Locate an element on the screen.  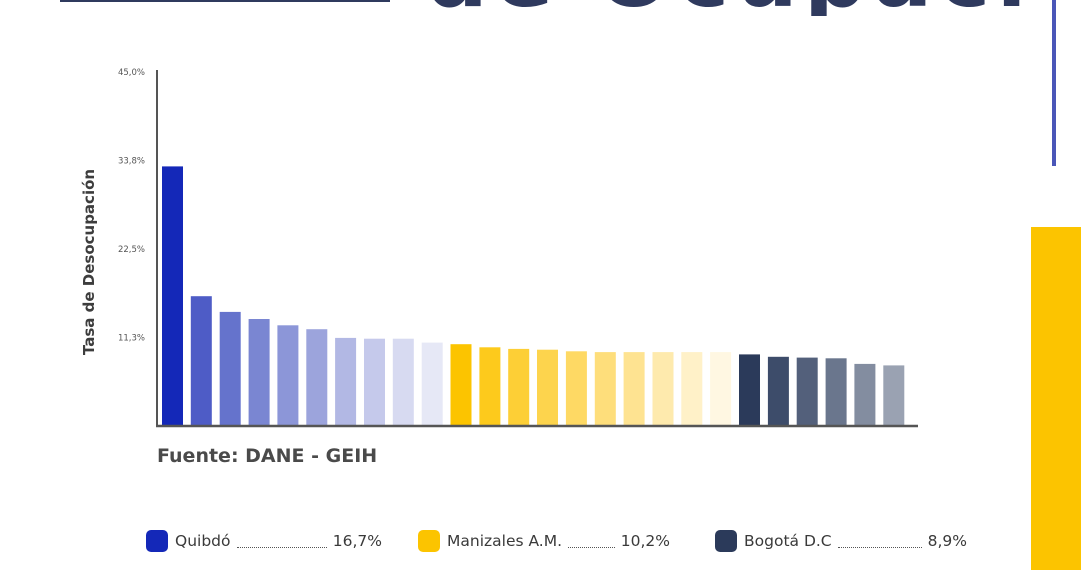
legend-value: 10,2% is located at coordinates (645, 541).